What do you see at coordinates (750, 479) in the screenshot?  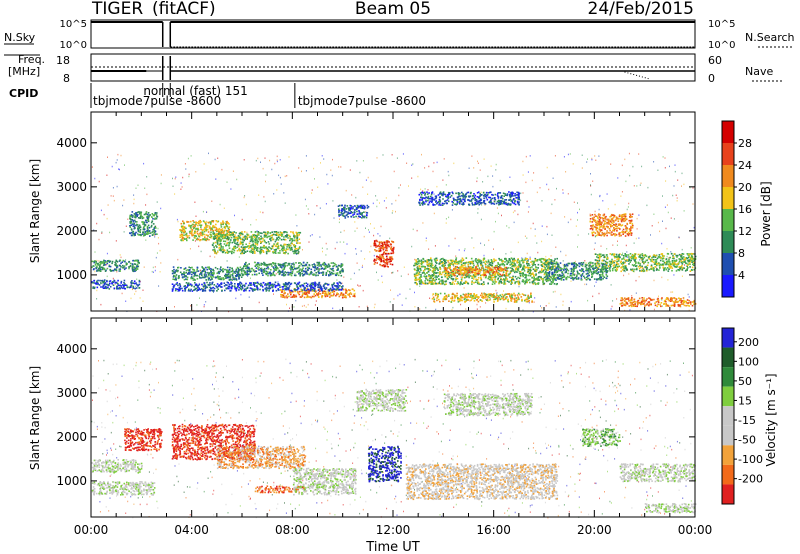 I see `velocity-colorbar-tick-label: -200` at bounding box center [750, 479].